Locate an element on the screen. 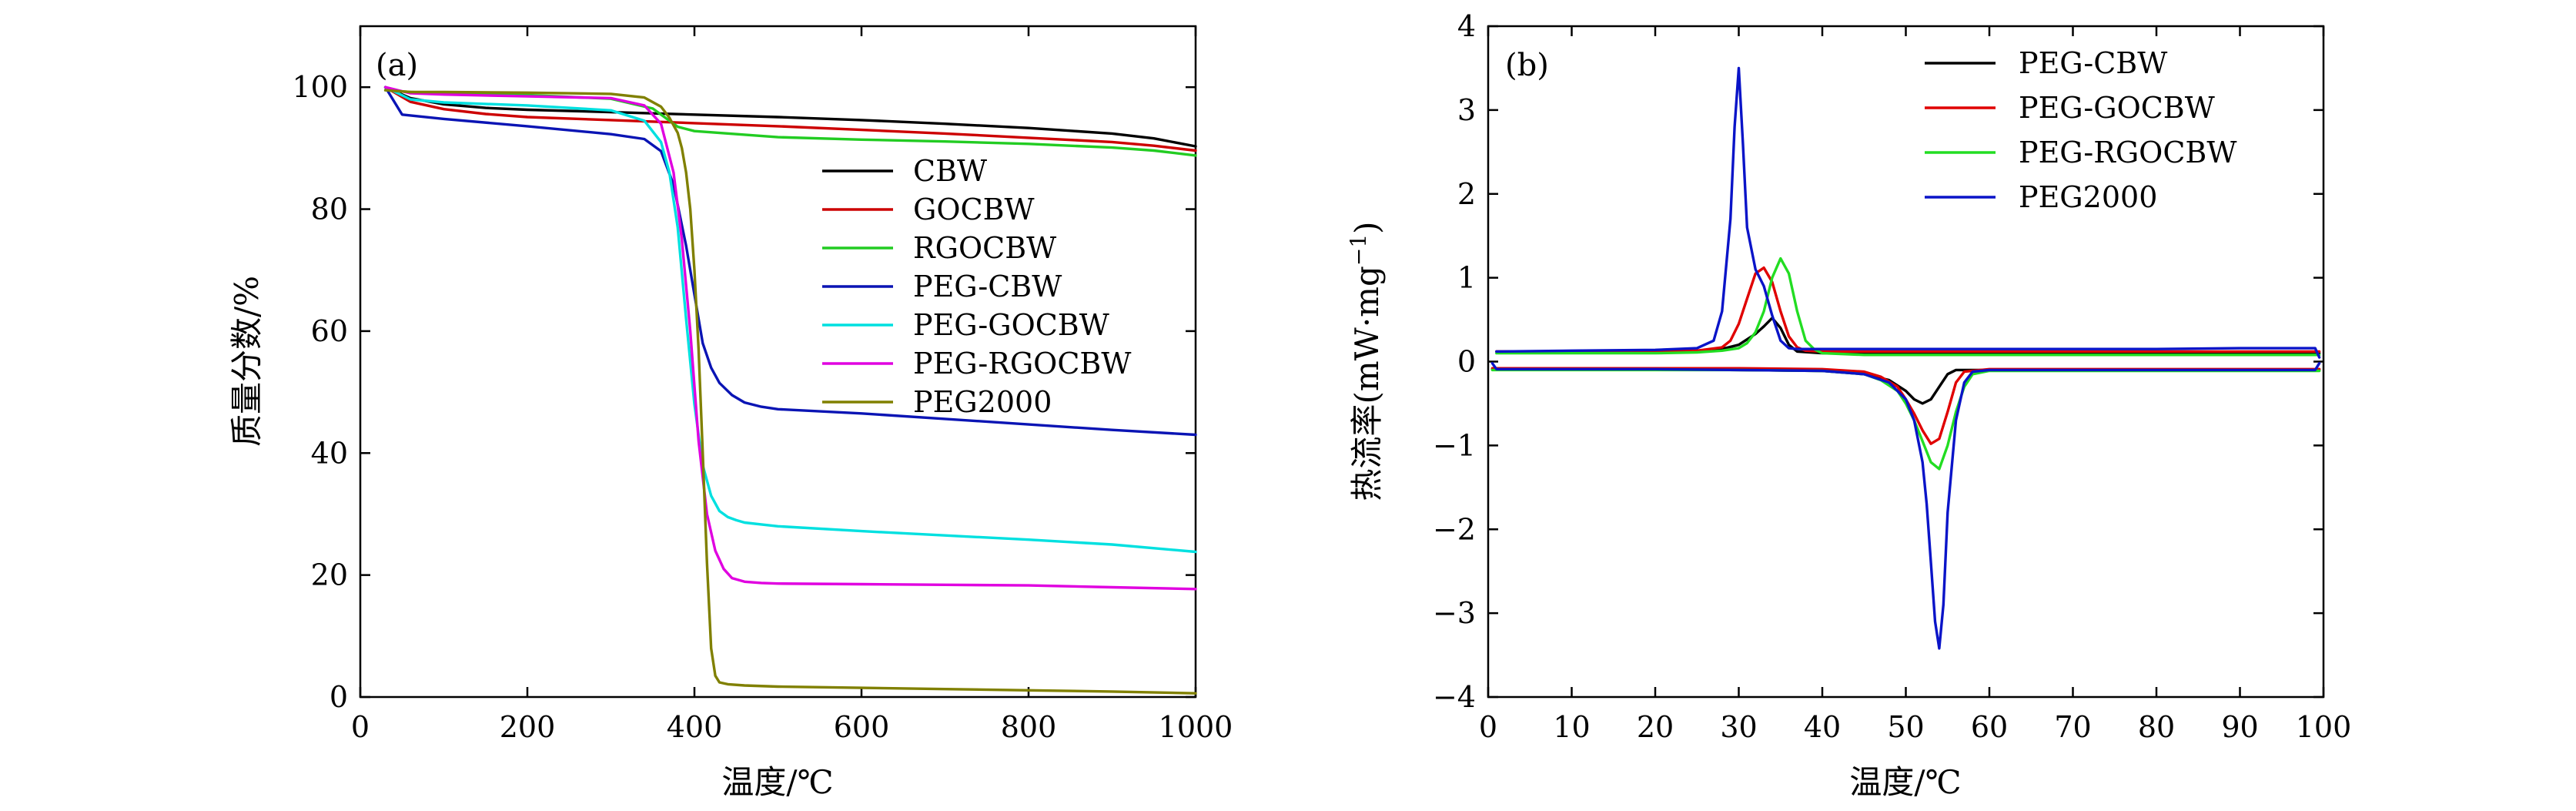 The width and height of the screenshot is (2576, 811). panel-b-x-tick-label: 70 is located at coordinates (2073, 727).